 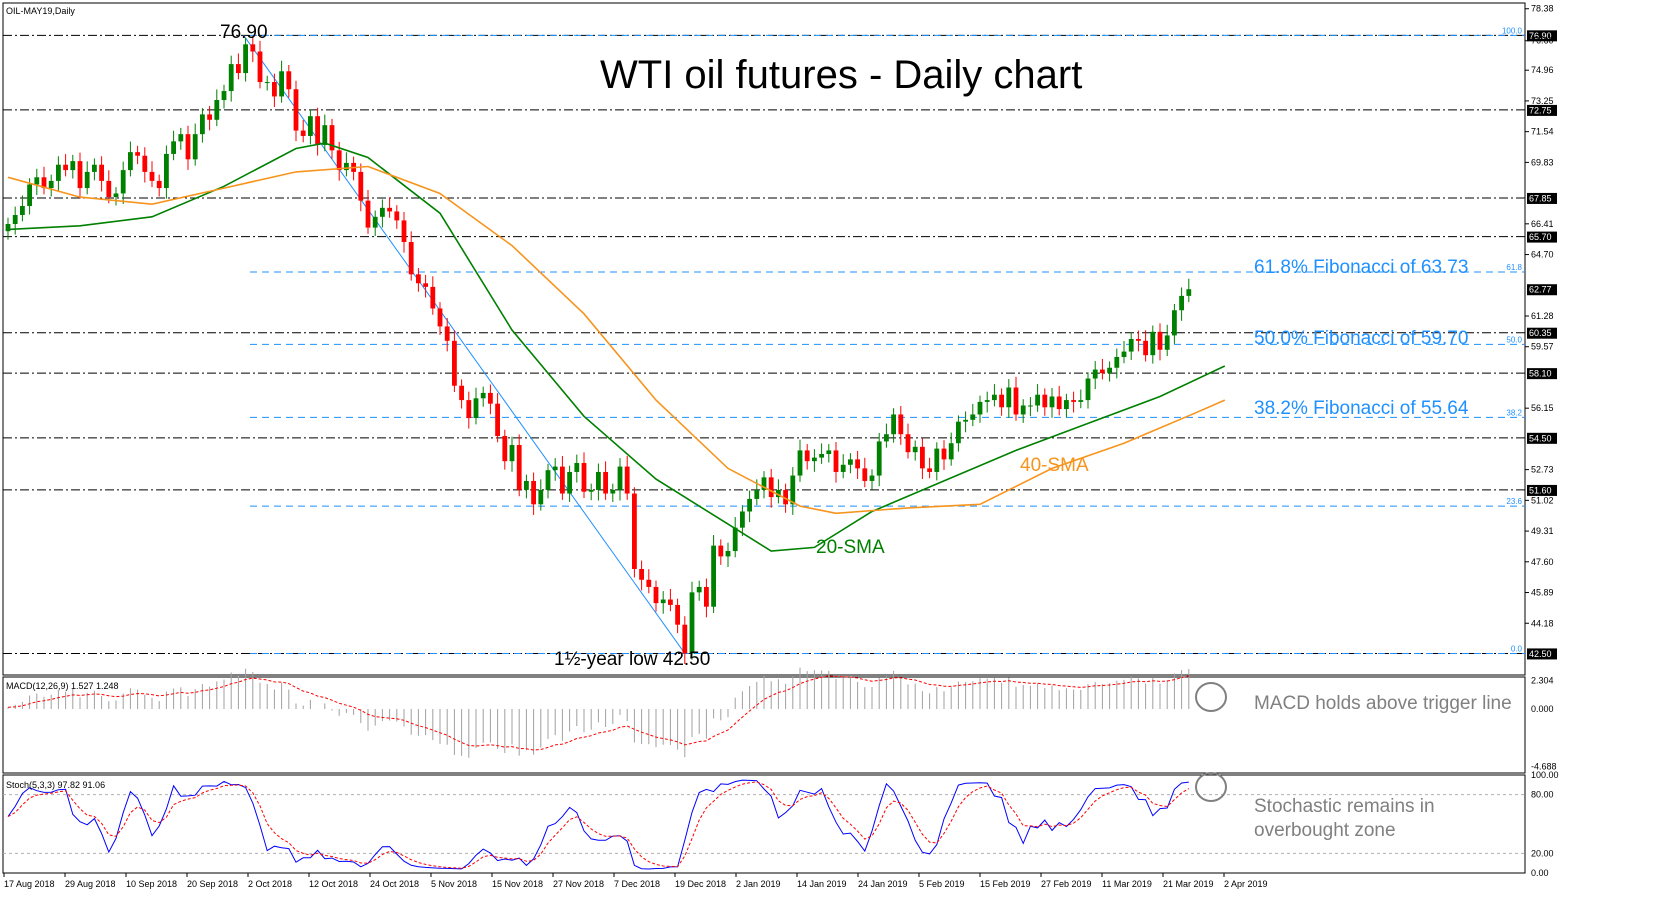 I want to click on x-tick-label: 10 Sep 2018, so click(x=151, y=884).